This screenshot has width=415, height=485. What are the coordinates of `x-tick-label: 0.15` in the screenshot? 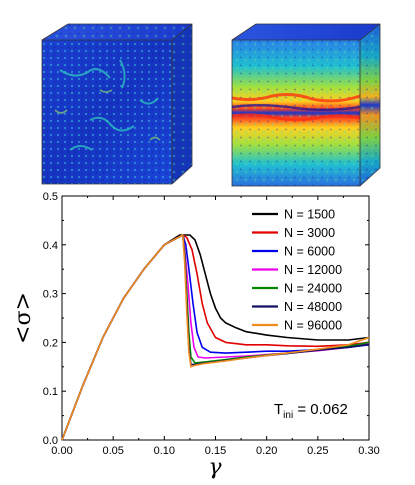 It's located at (215, 451).